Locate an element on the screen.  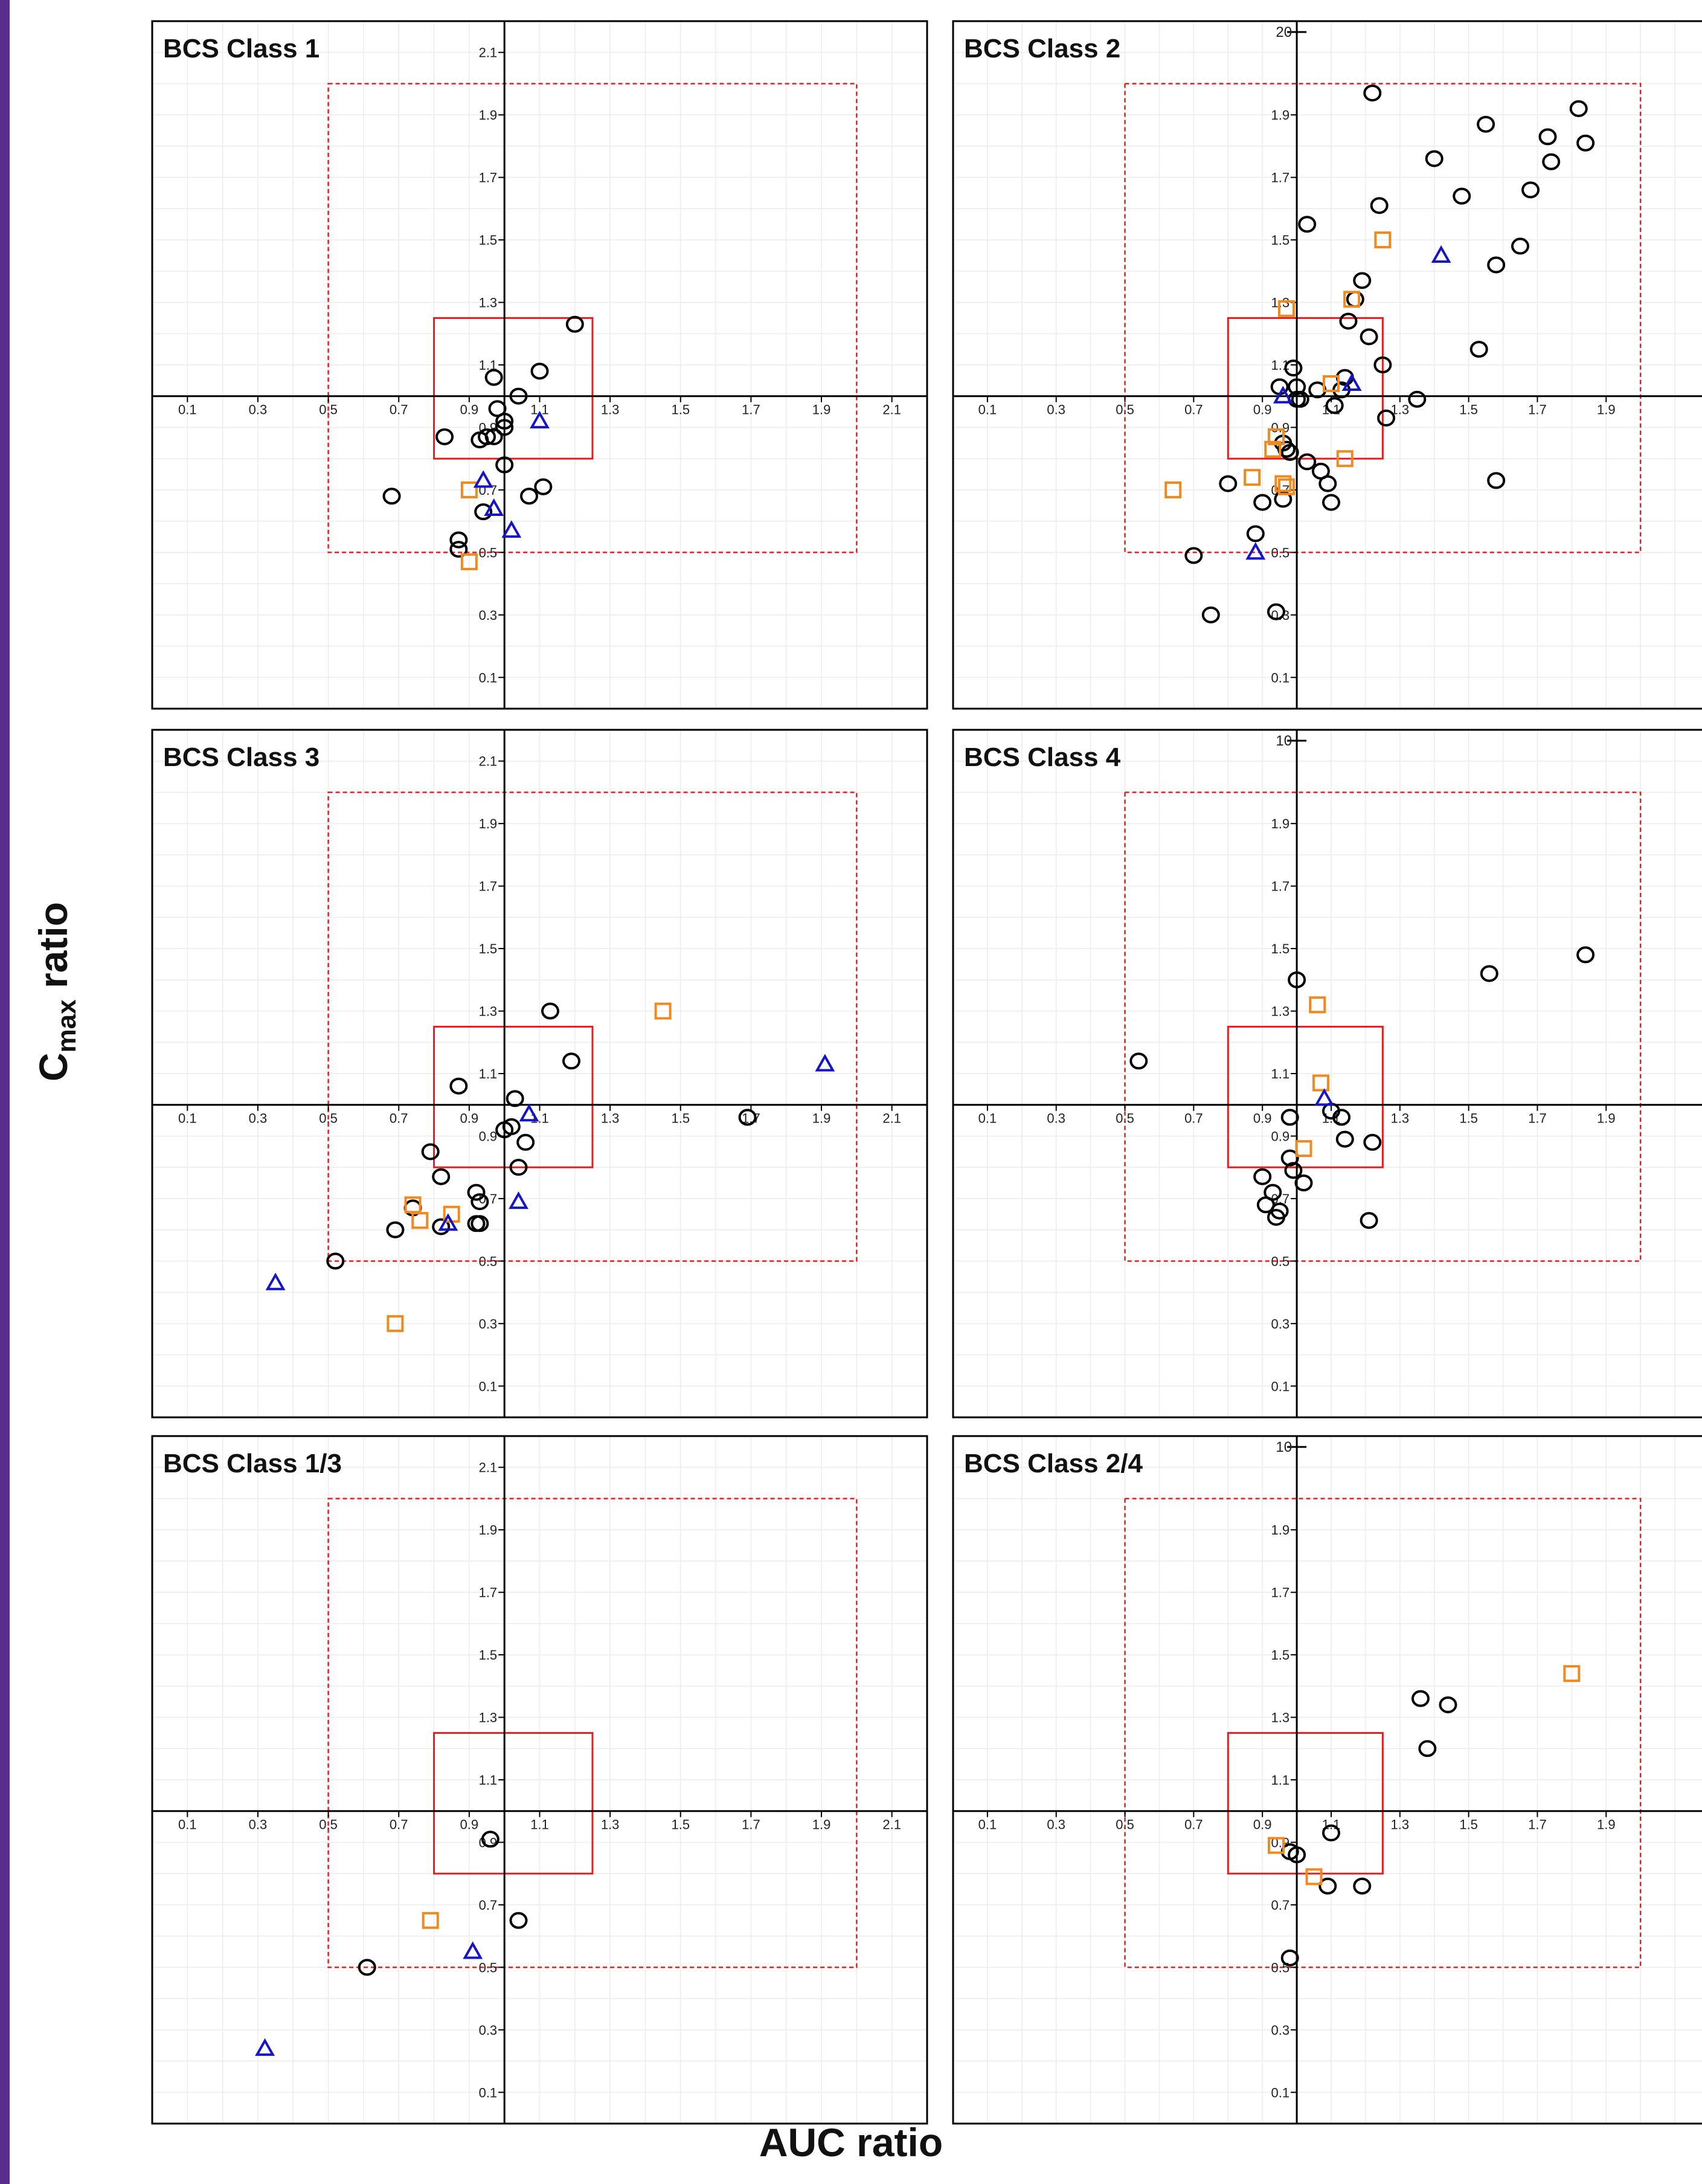
x-tick-label: 1.5 is located at coordinates (681, 409).